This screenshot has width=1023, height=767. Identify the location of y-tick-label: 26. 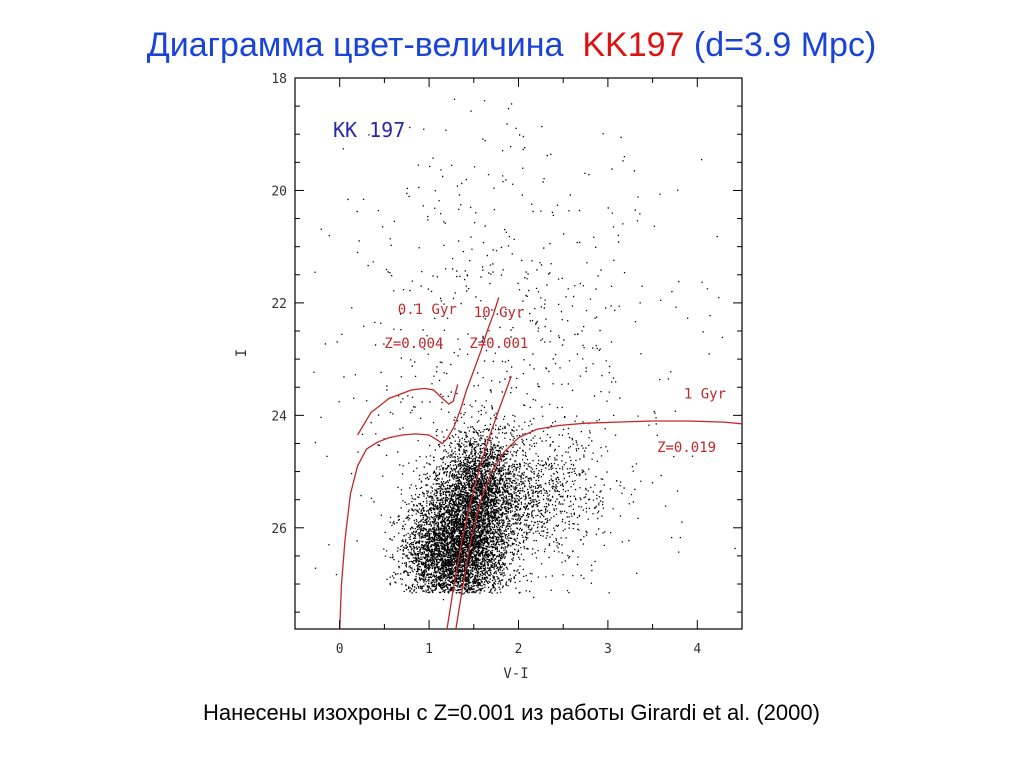
(279, 529).